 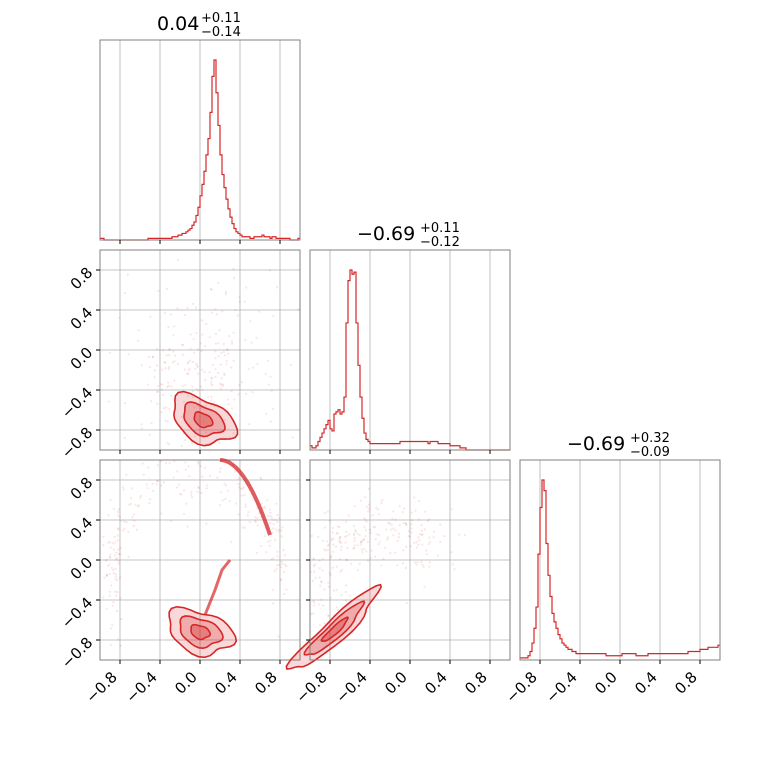 I want to click on title-median-1: −0.69, so click(x=386, y=234).